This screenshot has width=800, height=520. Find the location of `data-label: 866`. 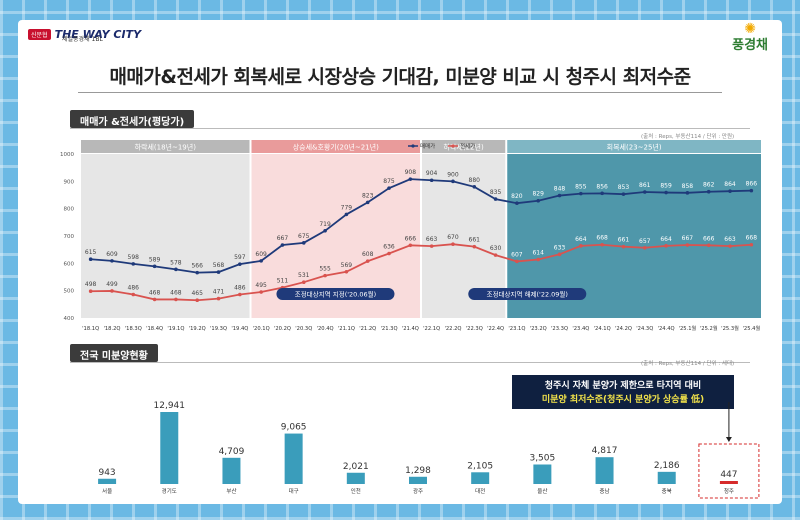

data-label: 866 is located at coordinates (752, 184).